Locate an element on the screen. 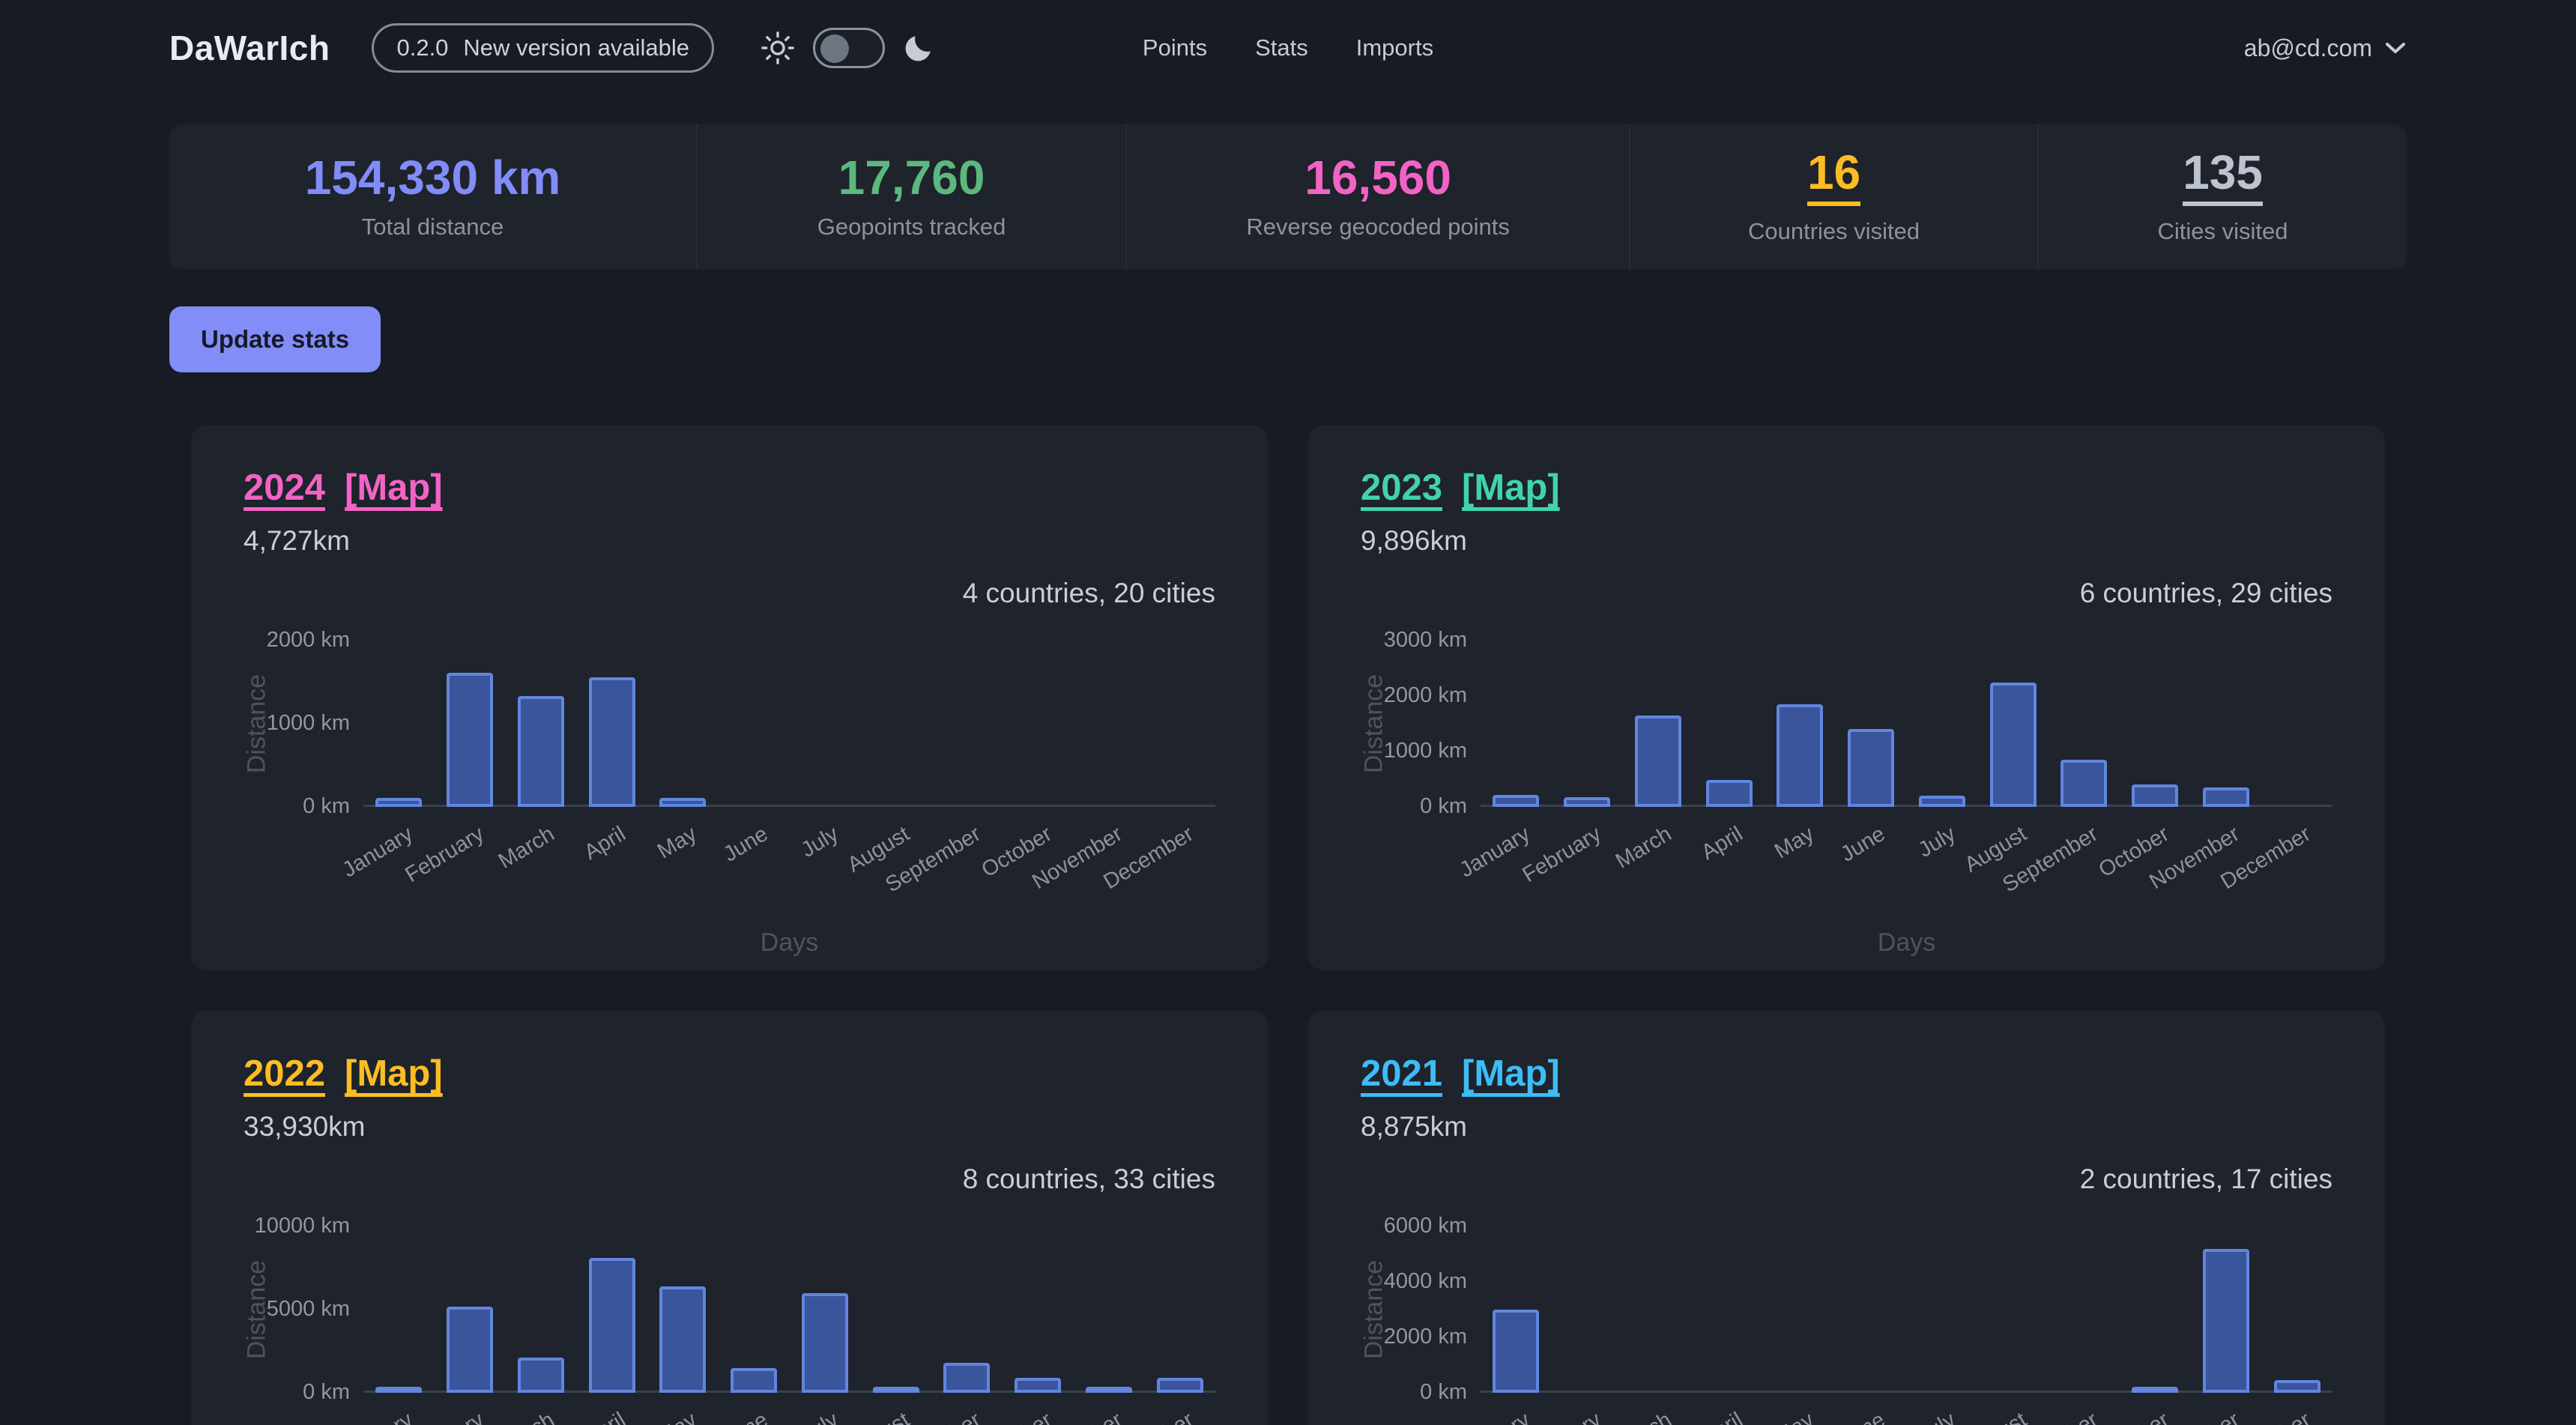 Image resolution: width=2576 pixels, height=1425 pixels. stat-total-distance: 154,330 km Total distance is located at coordinates (433, 196).